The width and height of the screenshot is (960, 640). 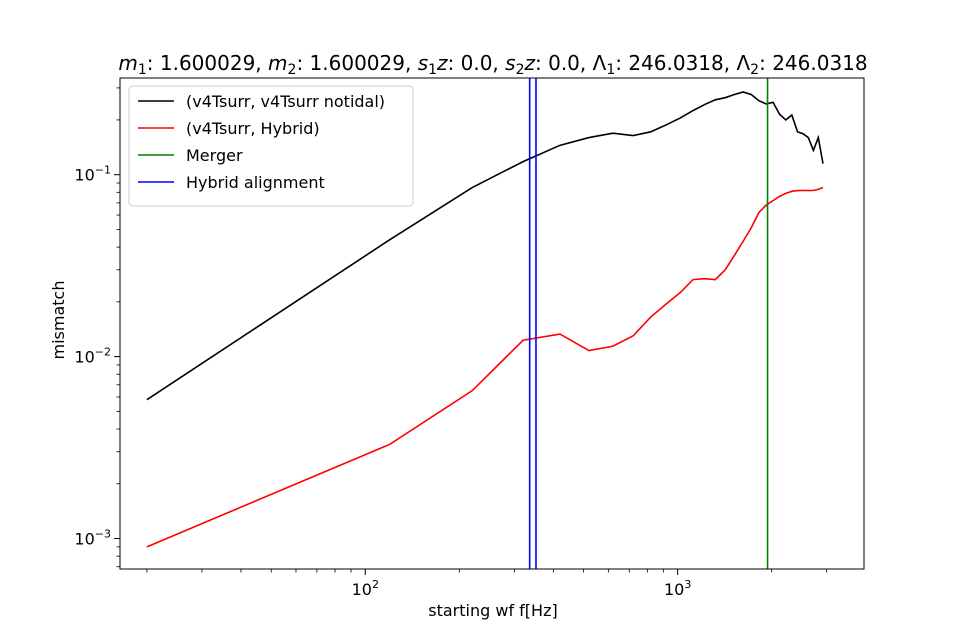 What do you see at coordinates (92, 356) in the screenshot?
I see `y-tick-label: 10⁻²` at bounding box center [92, 356].